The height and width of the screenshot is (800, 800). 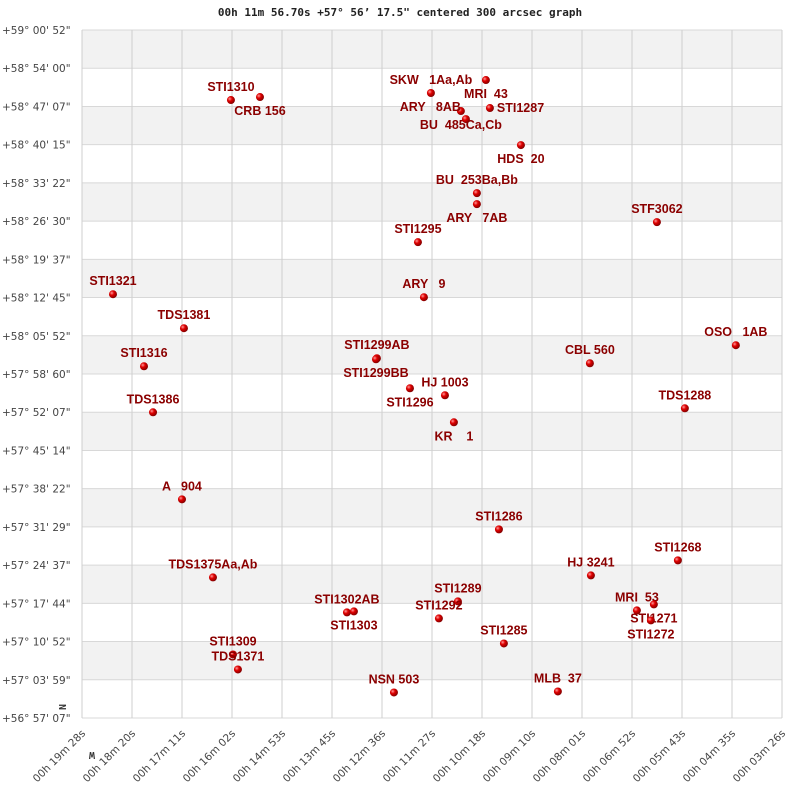 I want to click on star-label: STI1321, so click(x=112, y=281).